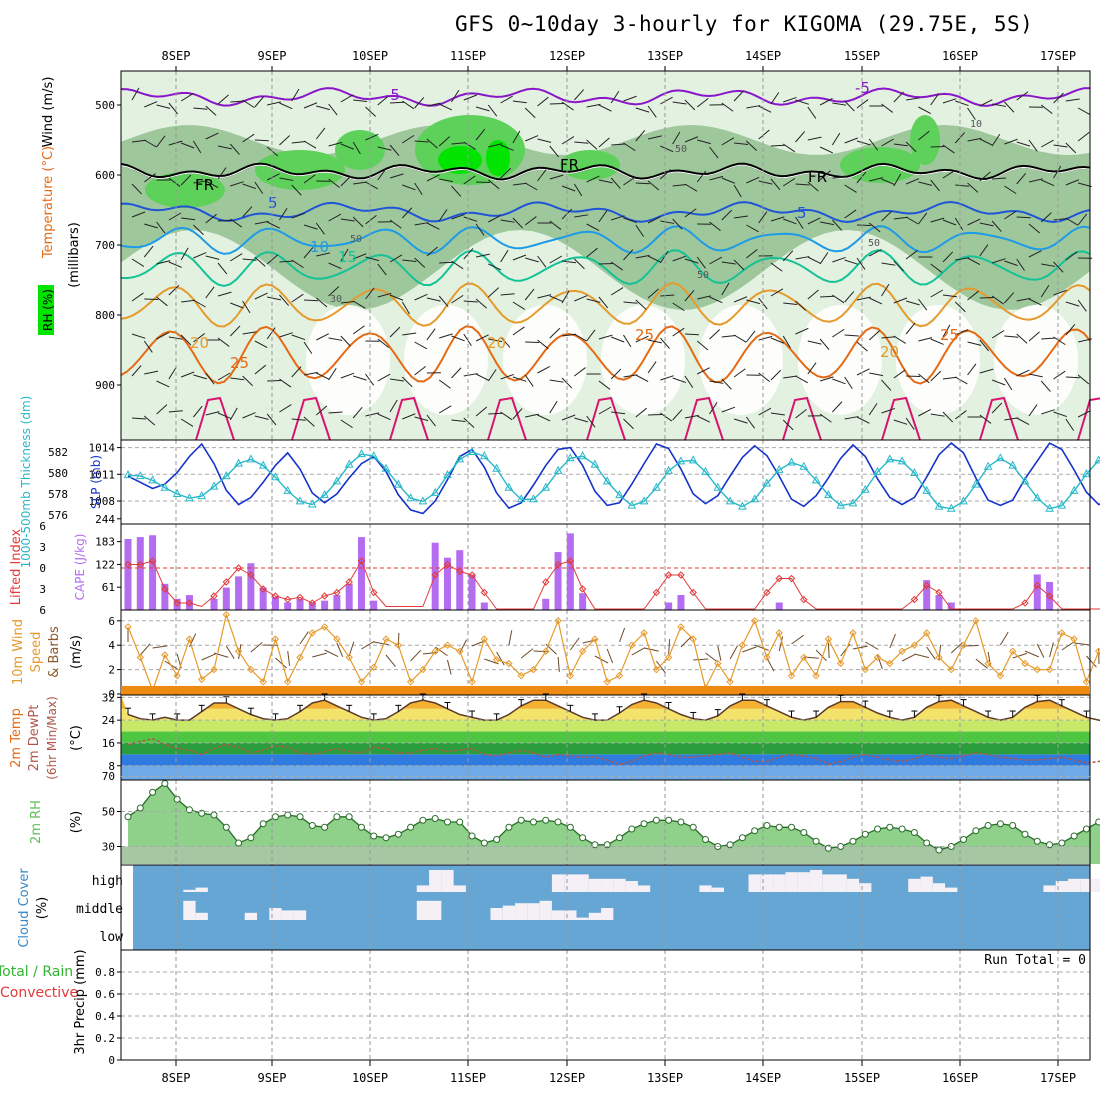 Image resolution: width=1100 pixels, height=1100 pixels. I want to click on run-total-label: Run Total = 0, so click(1035, 960).